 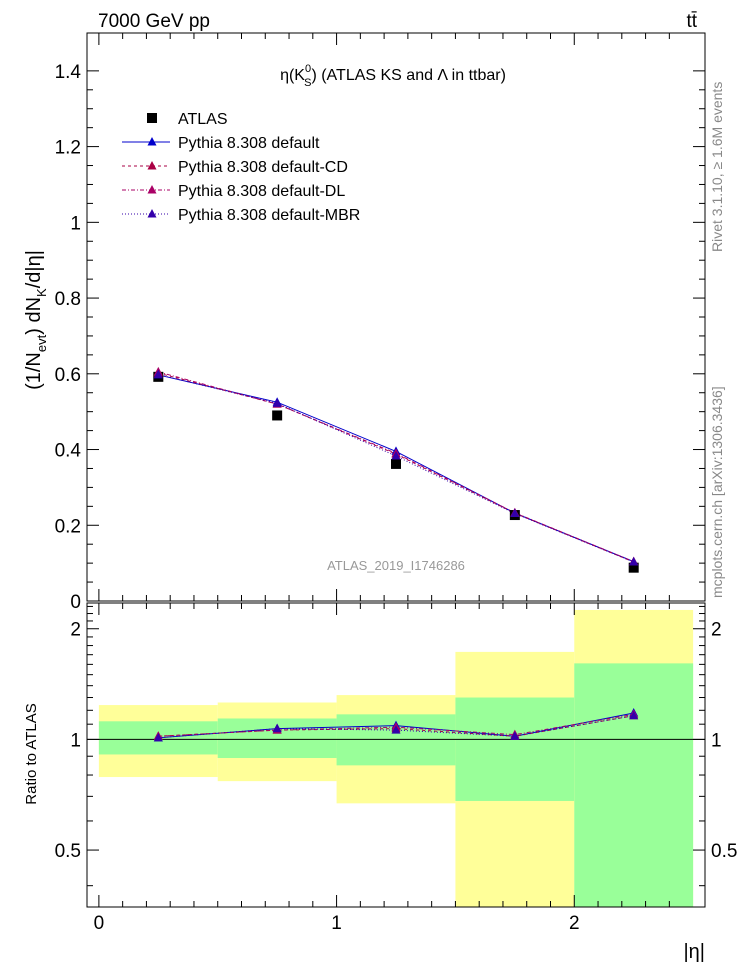 I want to click on rivet-label: Rivet 3.1.10, ≥ 1.6M events, so click(x=717, y=167).